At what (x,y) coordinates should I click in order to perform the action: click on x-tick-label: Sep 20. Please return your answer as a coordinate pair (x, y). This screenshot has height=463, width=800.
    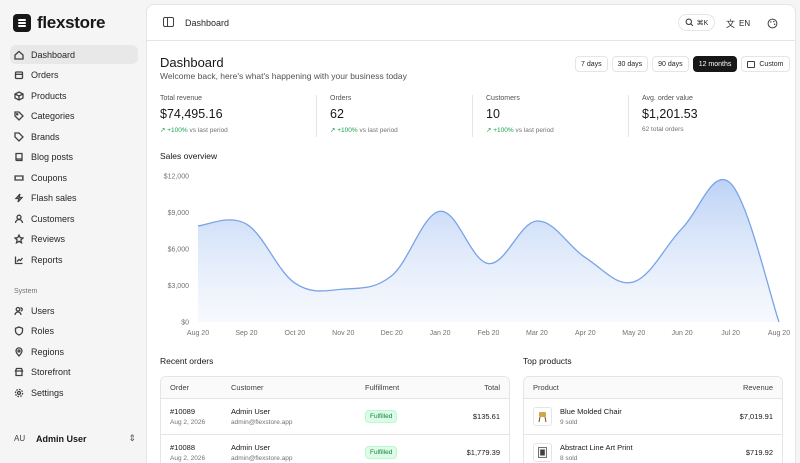
    Looking at the image, I should click on (246, 333).